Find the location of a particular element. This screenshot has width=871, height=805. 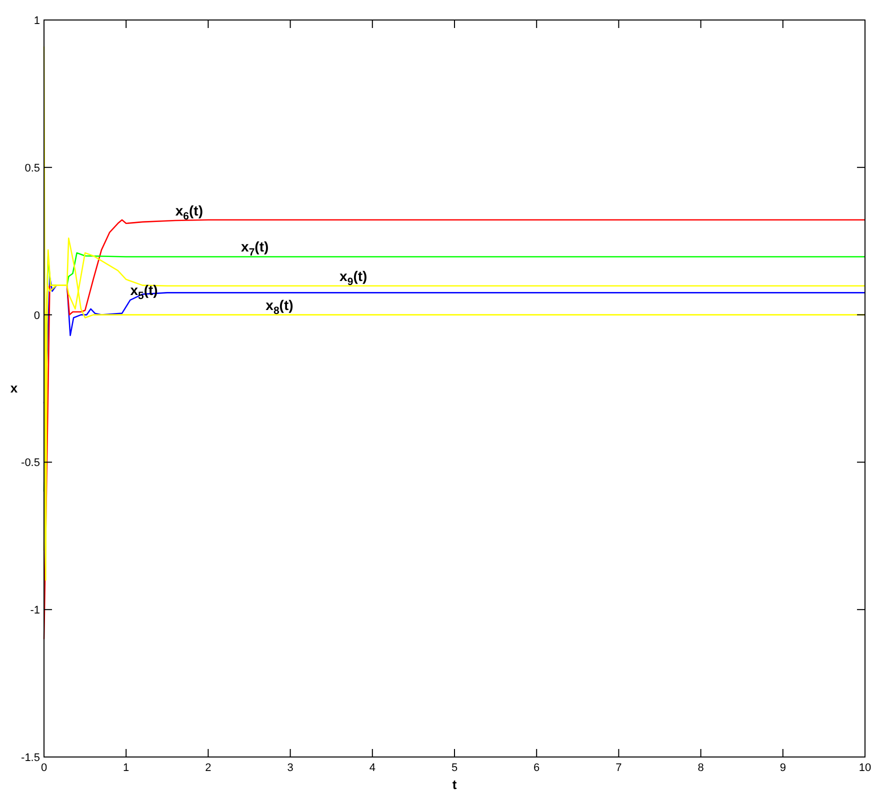

x-tick-label: 10 is located at coordinates (864, 768).